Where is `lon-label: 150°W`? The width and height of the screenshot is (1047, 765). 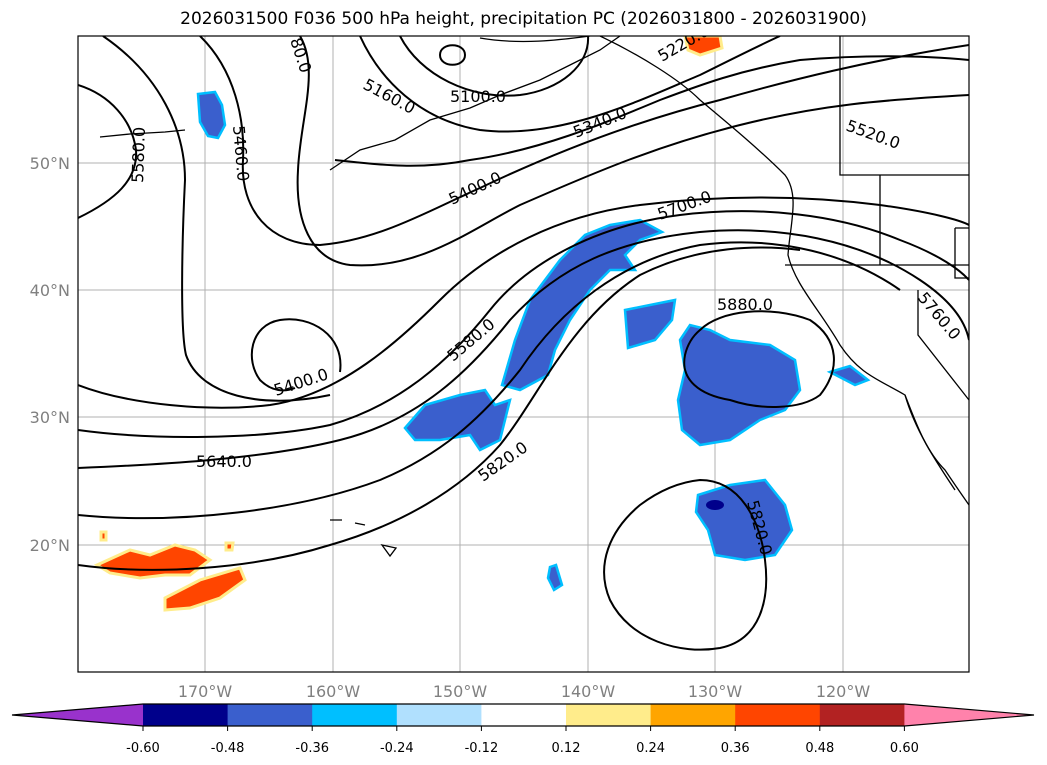 lon-label: 150°W is located at coordinates (460, 691).